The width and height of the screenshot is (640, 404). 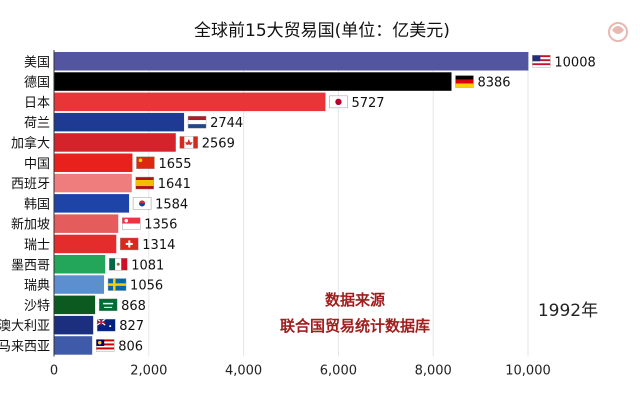 I want to click on category-label: 荷兰, so click(x=37, y=123).